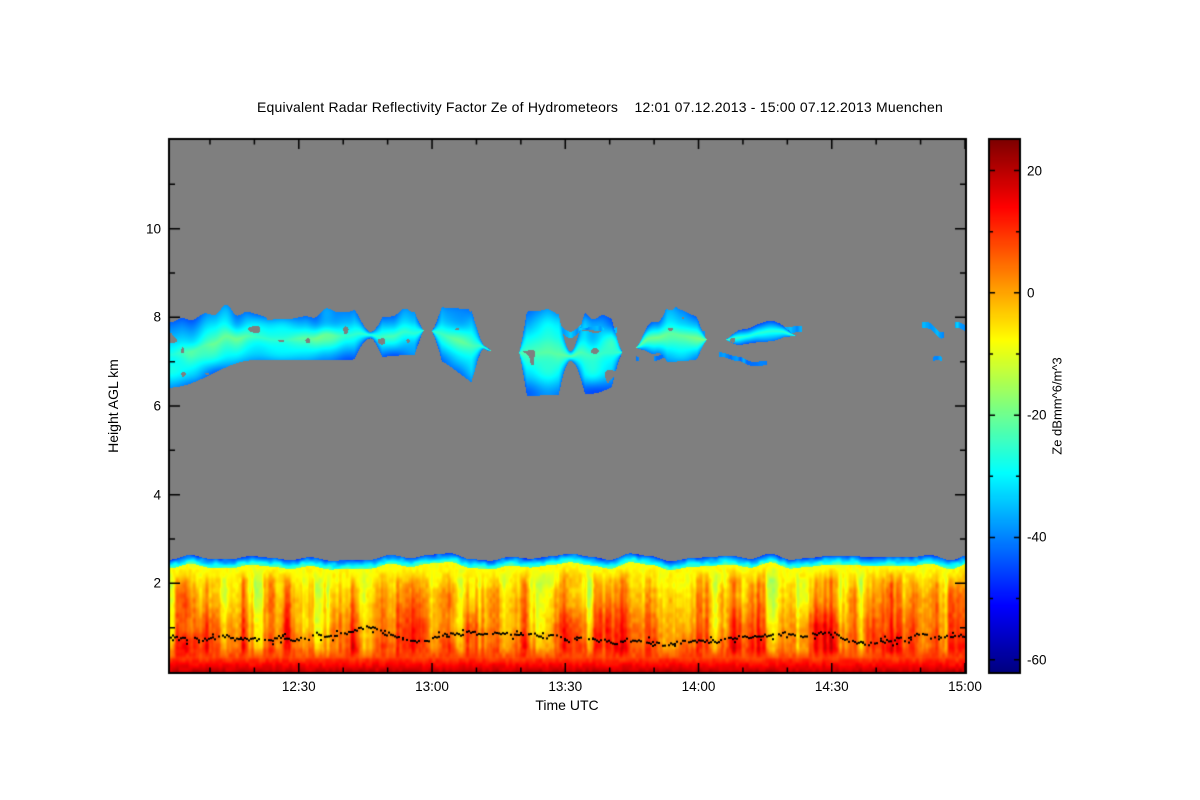 Image resolution: width=1200 pixels, height=800 pixels. Describe the element at coordinates (157, 406) in the screenshot. I see `y-tick-label: 6` at that location.